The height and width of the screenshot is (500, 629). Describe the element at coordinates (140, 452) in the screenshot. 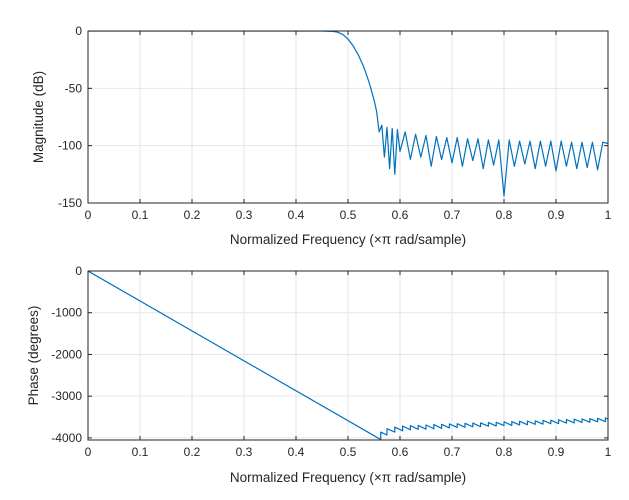

I see `phase-x-tick-label: 0.1` at that location.